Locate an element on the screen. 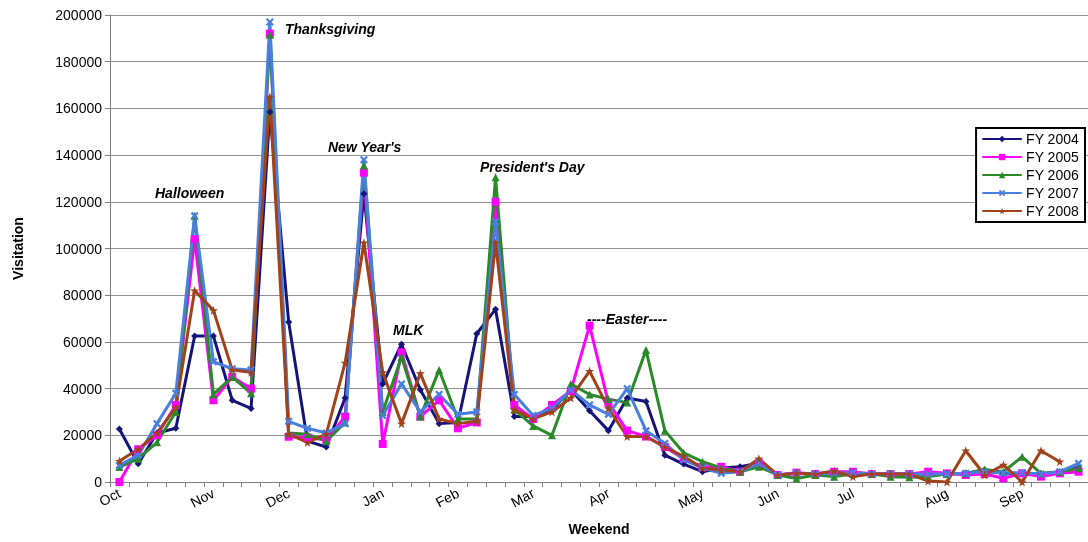 The image size is (1088, 542). x-tick-label: Jan is located at coordinates (373, 497).